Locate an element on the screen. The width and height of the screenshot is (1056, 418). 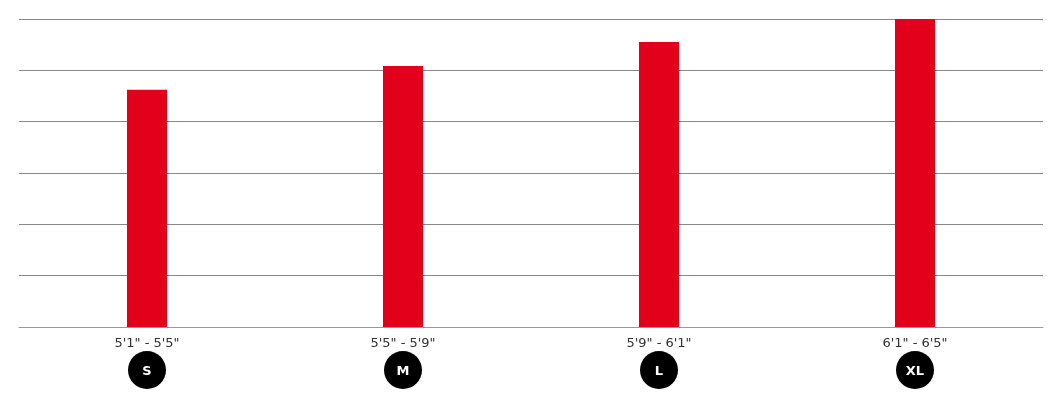
x-tick-label: 5'9" - 6'1" is located at coordinates (659, 342).